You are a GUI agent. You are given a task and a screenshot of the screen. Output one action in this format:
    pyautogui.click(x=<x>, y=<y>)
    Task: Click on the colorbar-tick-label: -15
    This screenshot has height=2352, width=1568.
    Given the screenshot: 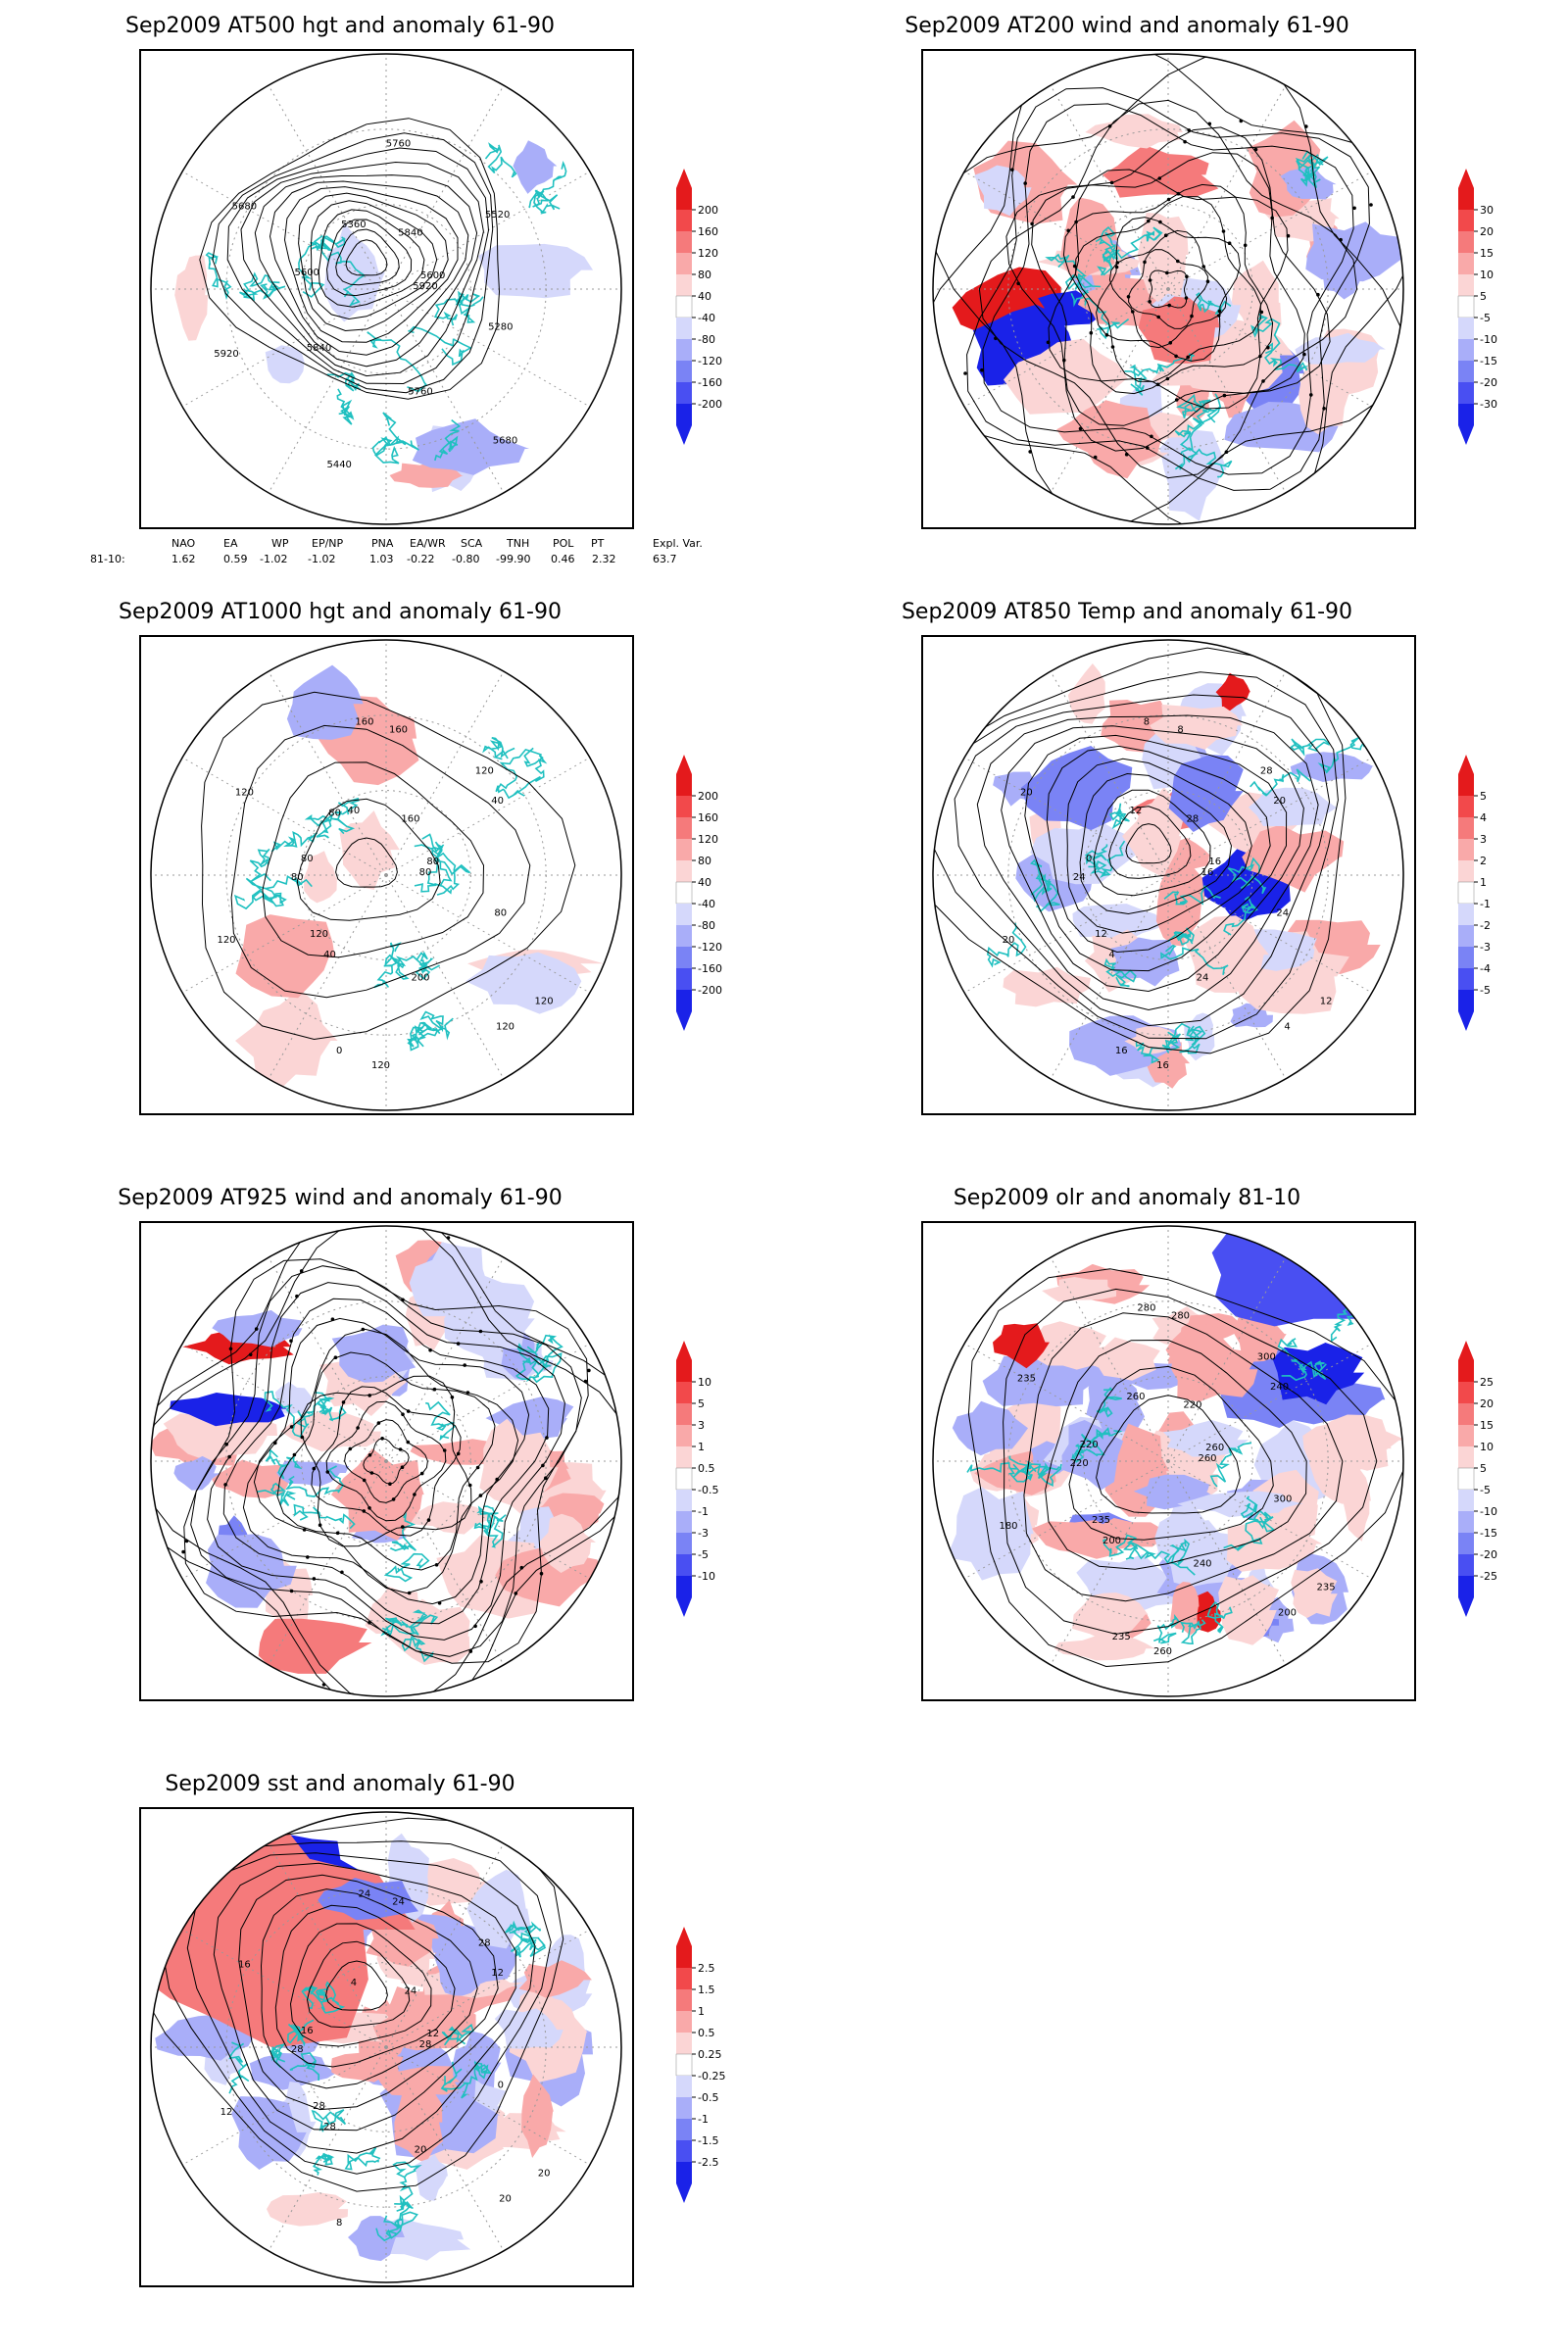 What is the action you would take?
    pyautogui.click(x=1488, y=361)
    